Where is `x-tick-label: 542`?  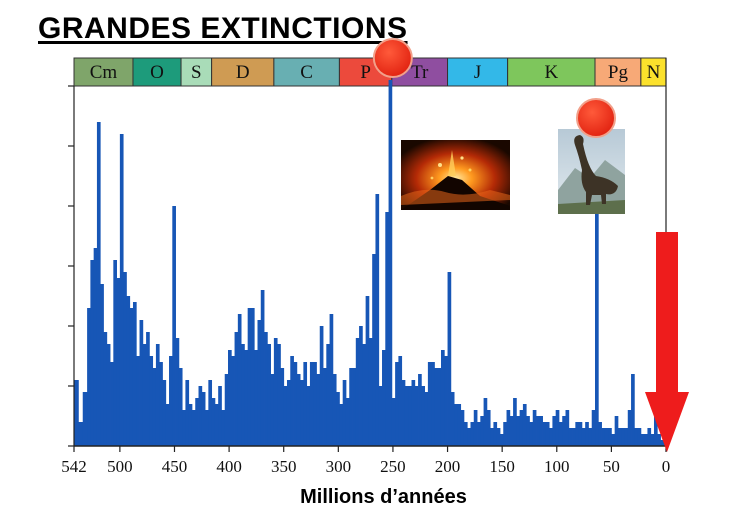
x-tick-label: 542 is located at coordinates (74, 466).